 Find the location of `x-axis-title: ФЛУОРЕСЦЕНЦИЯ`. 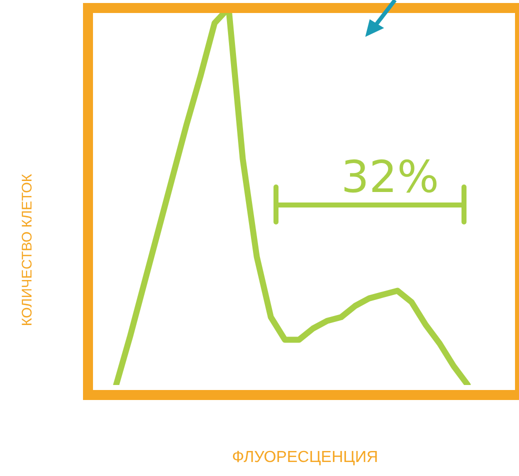

x-axis-title: ФЛУОРЕСЦЕНЦИЯ is located at coordinates (305, 457).